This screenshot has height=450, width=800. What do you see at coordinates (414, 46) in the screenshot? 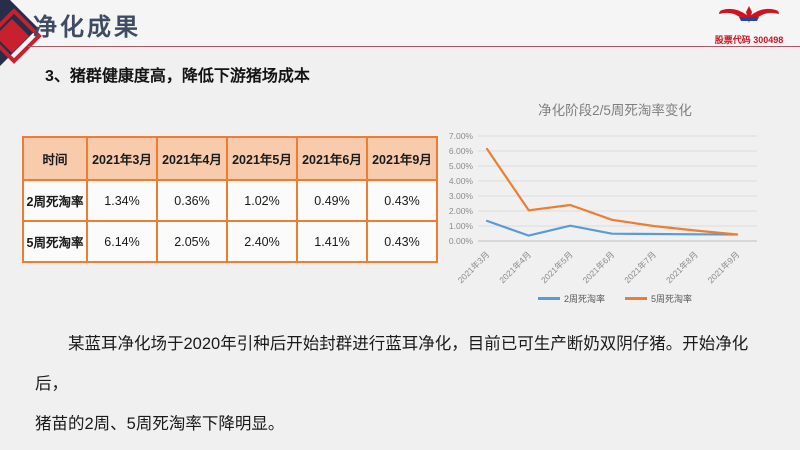
I see `header-rule` at bounding box center [414, 46].